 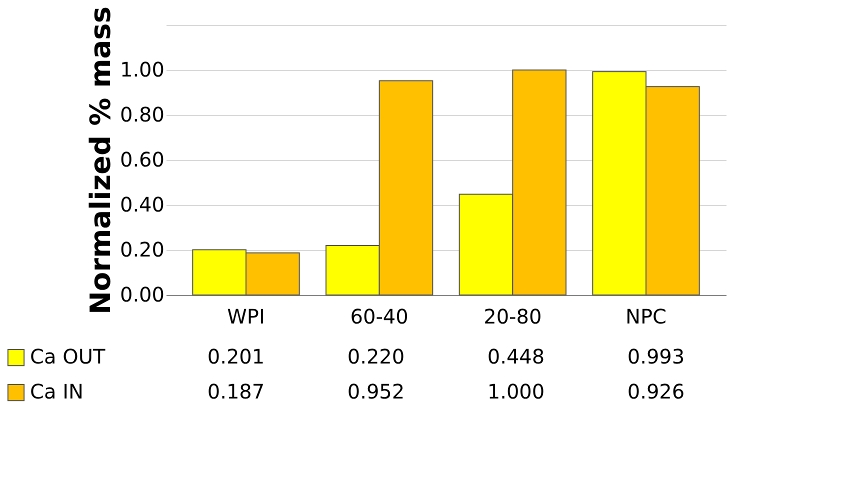 What do you see at coordinates (142, 114) in the screenshot?
I see `y-tick-label: 0.80` at bounding box center [142, 114].